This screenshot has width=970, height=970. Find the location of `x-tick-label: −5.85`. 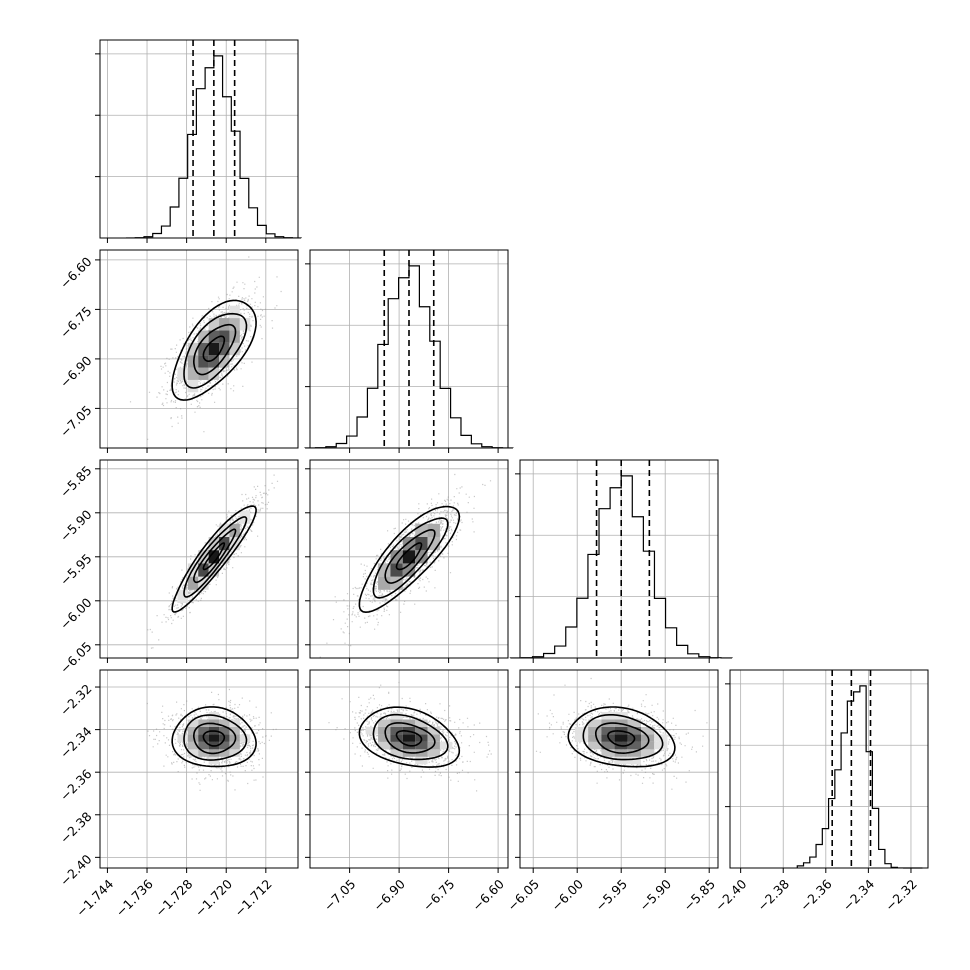

x-tick-label: −5.85 is located at coordinates (699, 895).